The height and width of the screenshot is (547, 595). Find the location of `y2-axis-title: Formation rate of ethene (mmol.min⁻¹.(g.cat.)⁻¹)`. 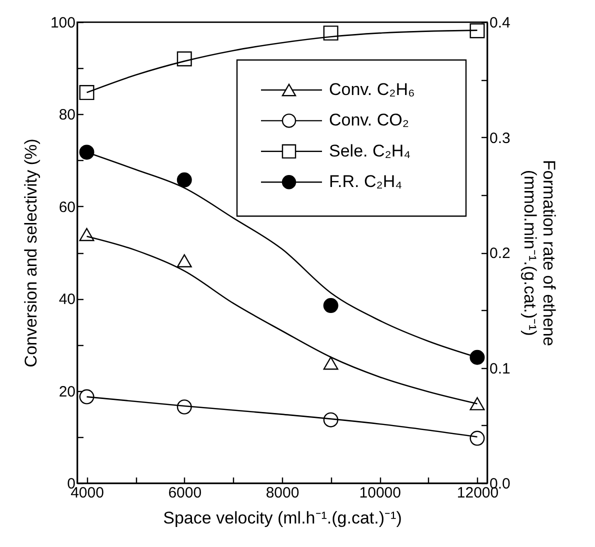

y2-axis-title: Formation rate of ethene (mmol.min⁻¹.(g.cat.)⁻¹) is located at coordinates (539, 253).